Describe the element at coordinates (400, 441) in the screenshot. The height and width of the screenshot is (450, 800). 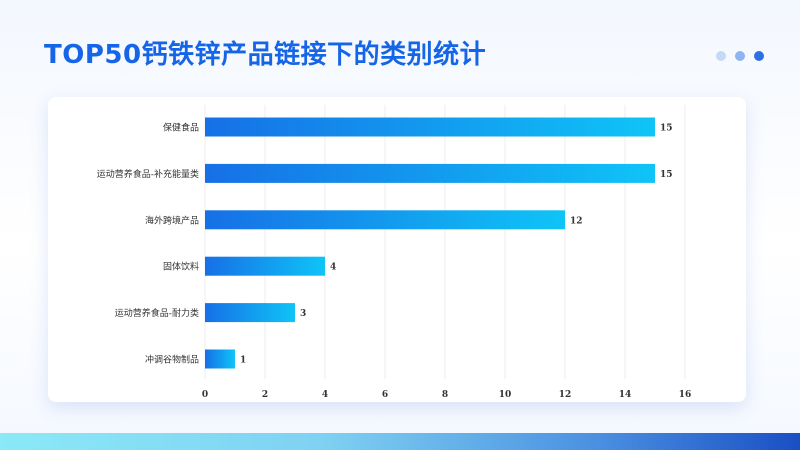
I see `footer-accent-bar` at that location.